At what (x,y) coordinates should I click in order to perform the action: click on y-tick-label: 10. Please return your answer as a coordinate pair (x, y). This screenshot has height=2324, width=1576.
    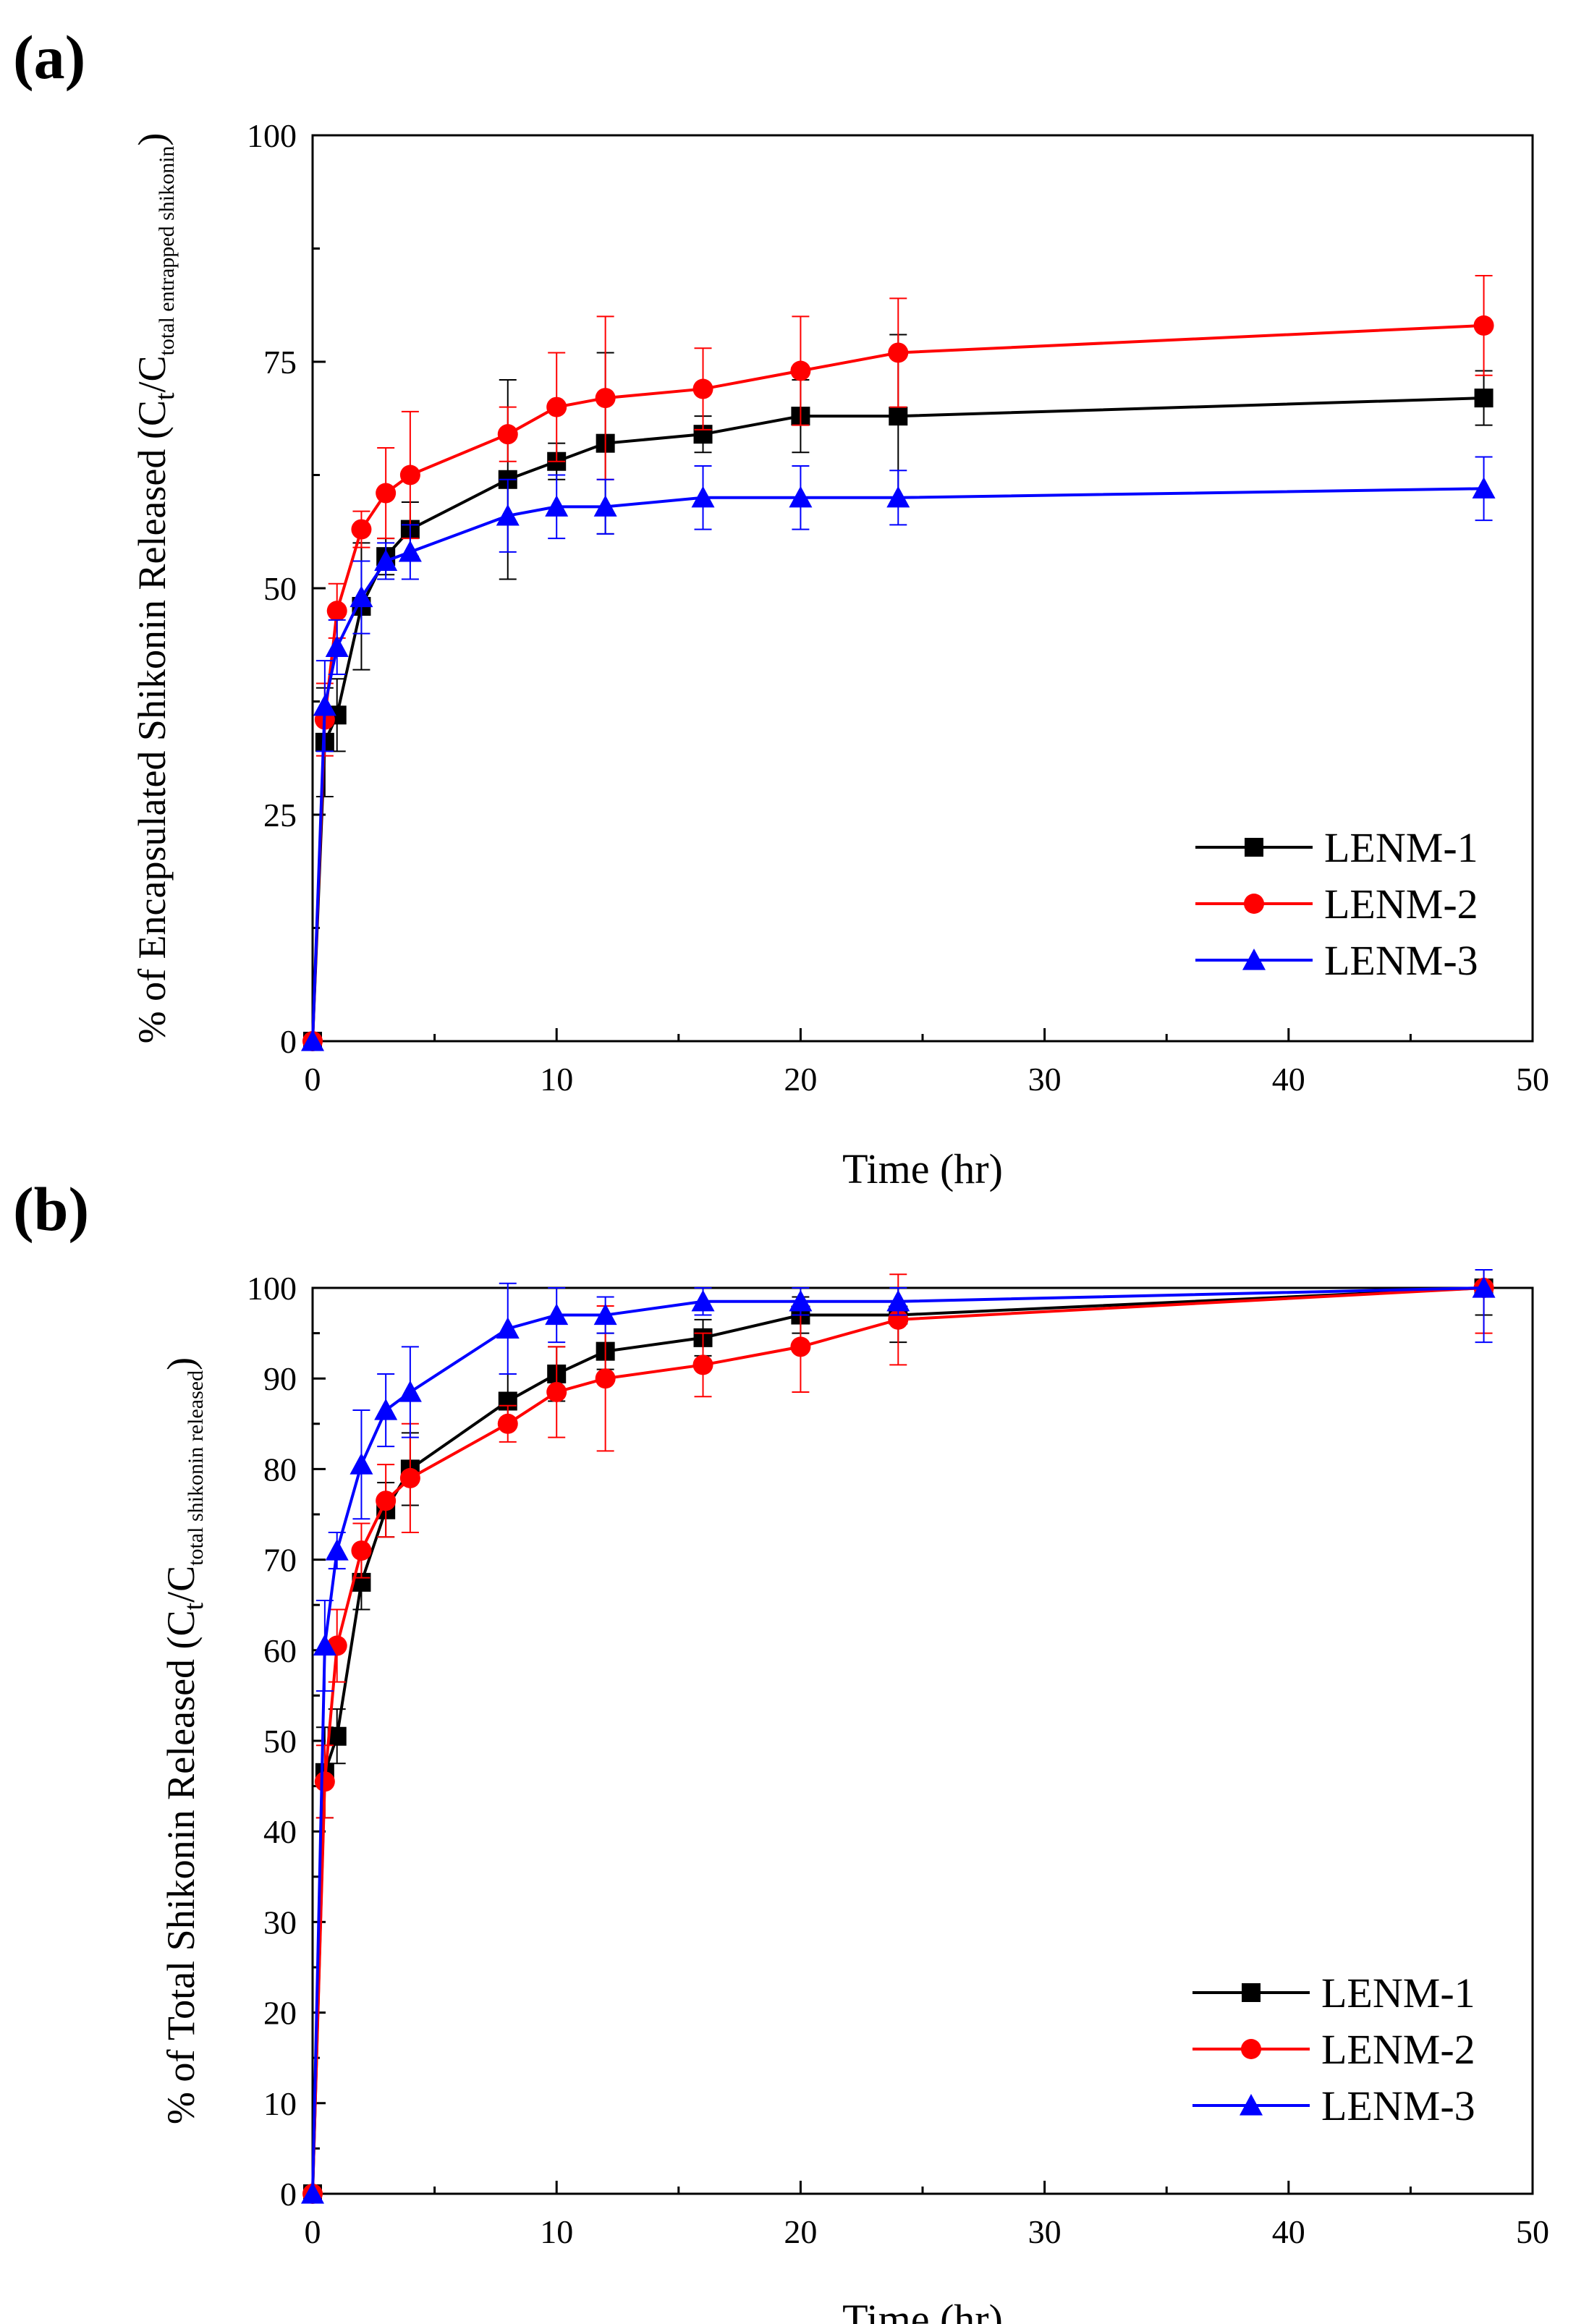
    Looking at the image, I should click on (280, 2103).